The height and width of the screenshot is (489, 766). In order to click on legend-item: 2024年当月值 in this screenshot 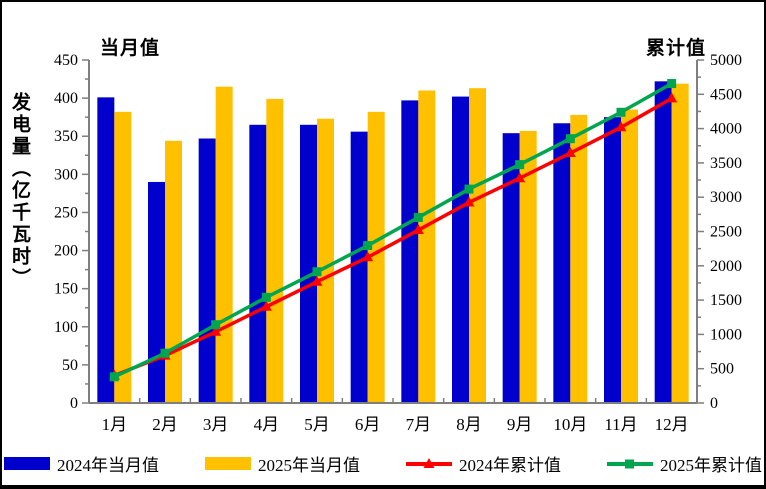, I will do `click(81, 463)`.